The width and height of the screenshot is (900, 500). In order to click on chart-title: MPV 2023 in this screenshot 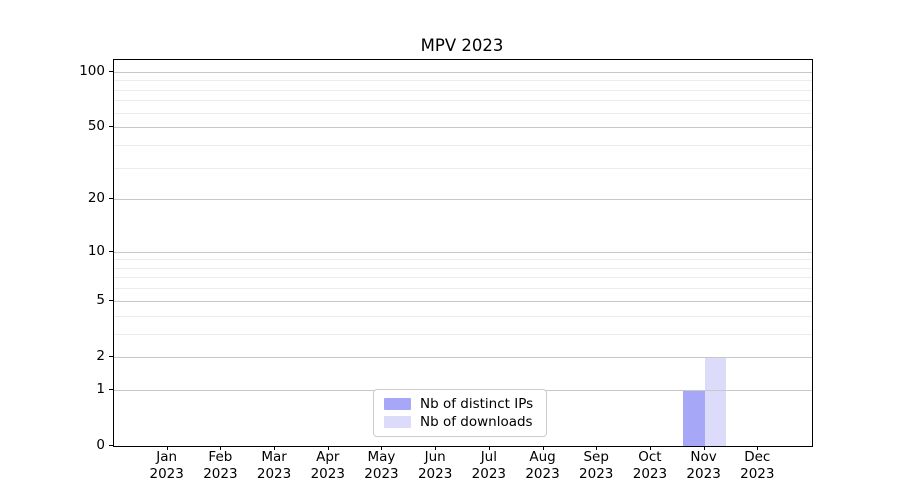, I will do `click(462, 45)`.